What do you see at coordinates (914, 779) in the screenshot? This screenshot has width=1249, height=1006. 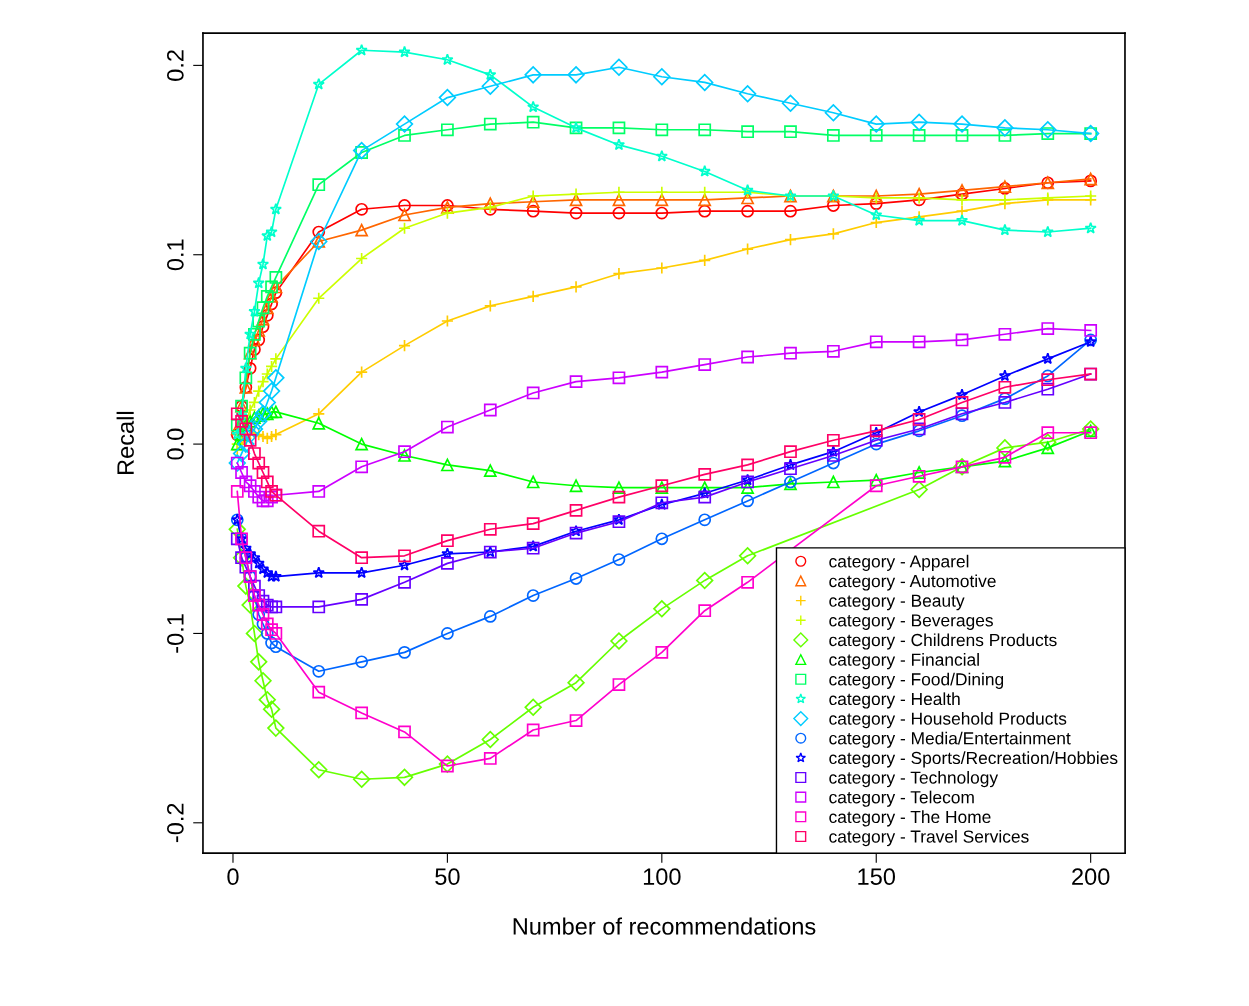 I see `legend-label: category - Technology` at bounding box center [914, 779].